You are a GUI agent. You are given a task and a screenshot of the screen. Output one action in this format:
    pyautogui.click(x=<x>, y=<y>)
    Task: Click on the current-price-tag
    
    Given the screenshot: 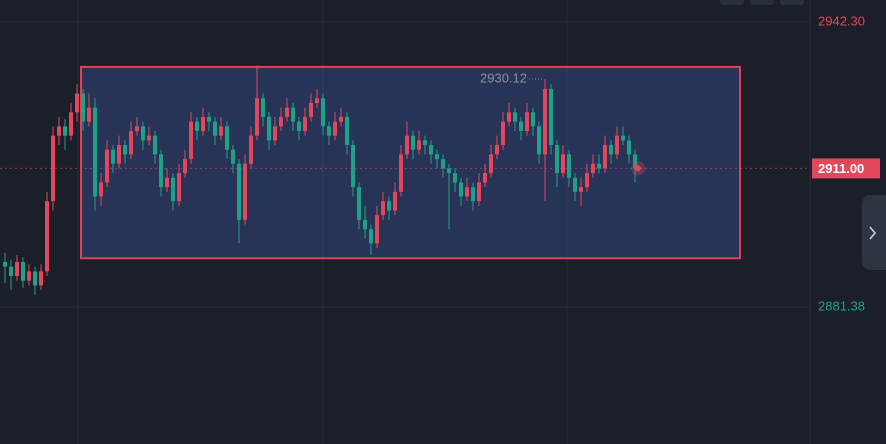 What is the action you would take?
    pyautogui.click(x=846, y=168)
    